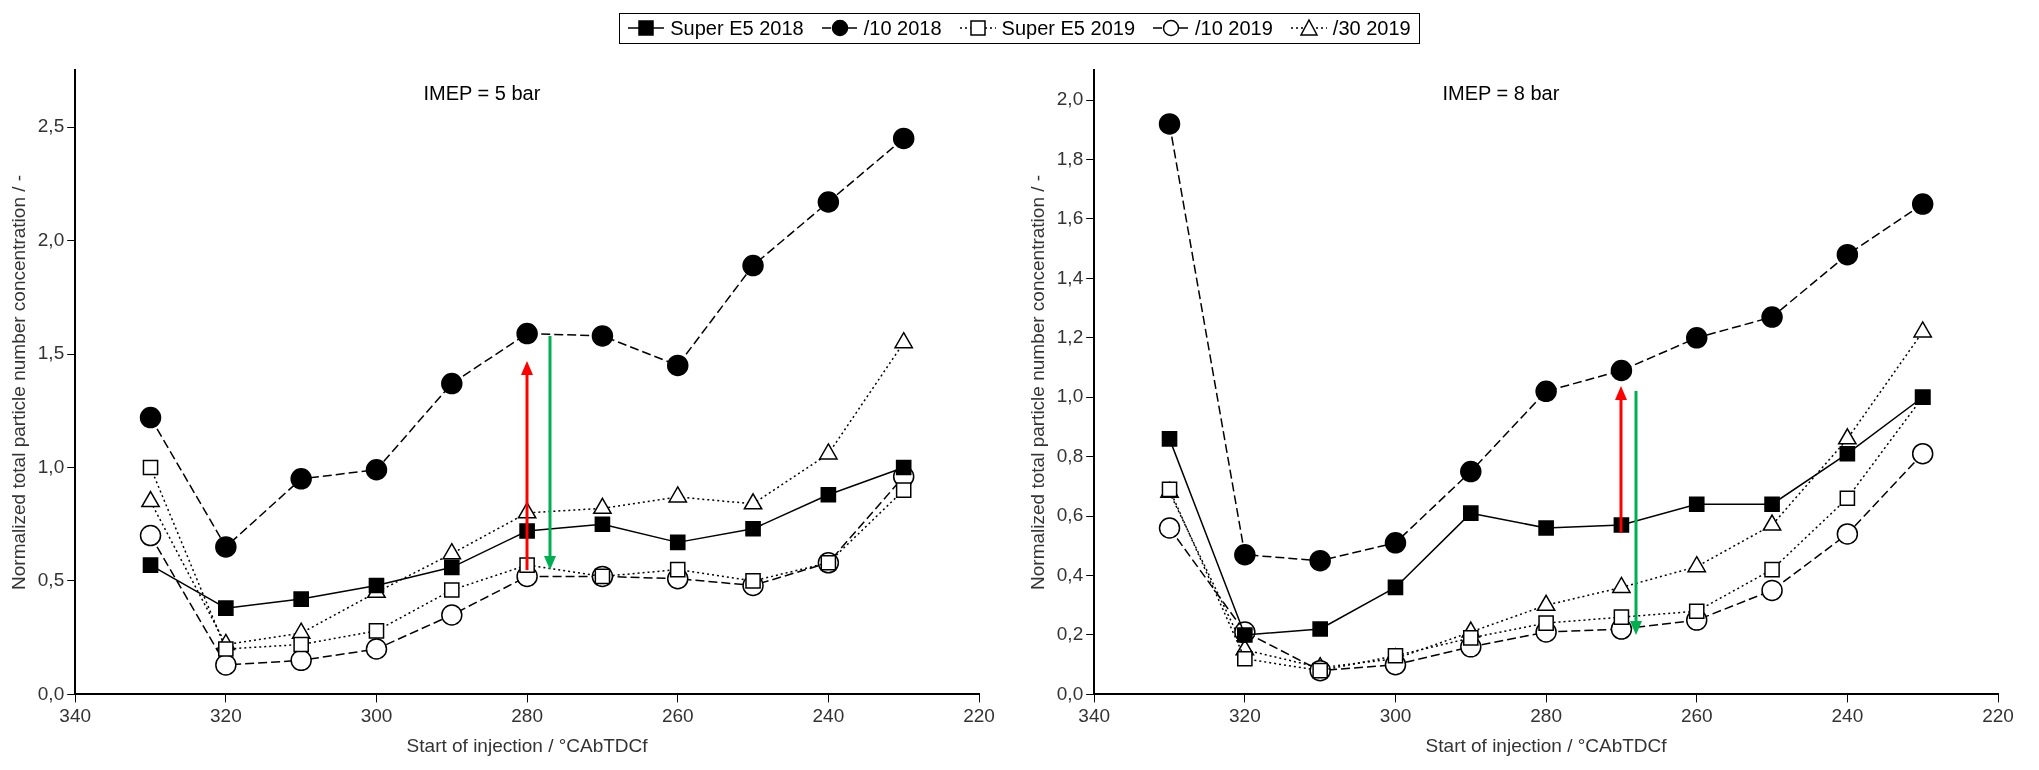  I want to click on legend-label: /10 2018, so click(902, 28).